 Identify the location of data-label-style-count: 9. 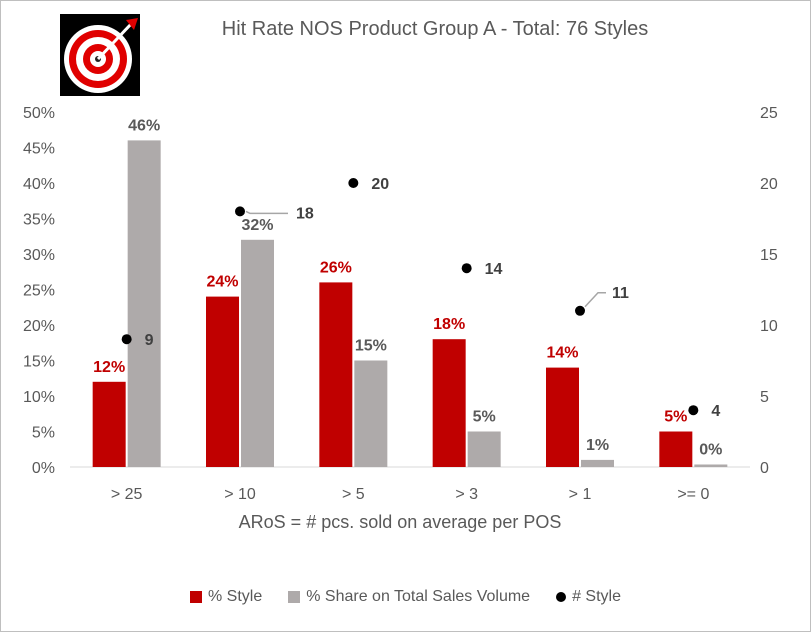
(149, 340).